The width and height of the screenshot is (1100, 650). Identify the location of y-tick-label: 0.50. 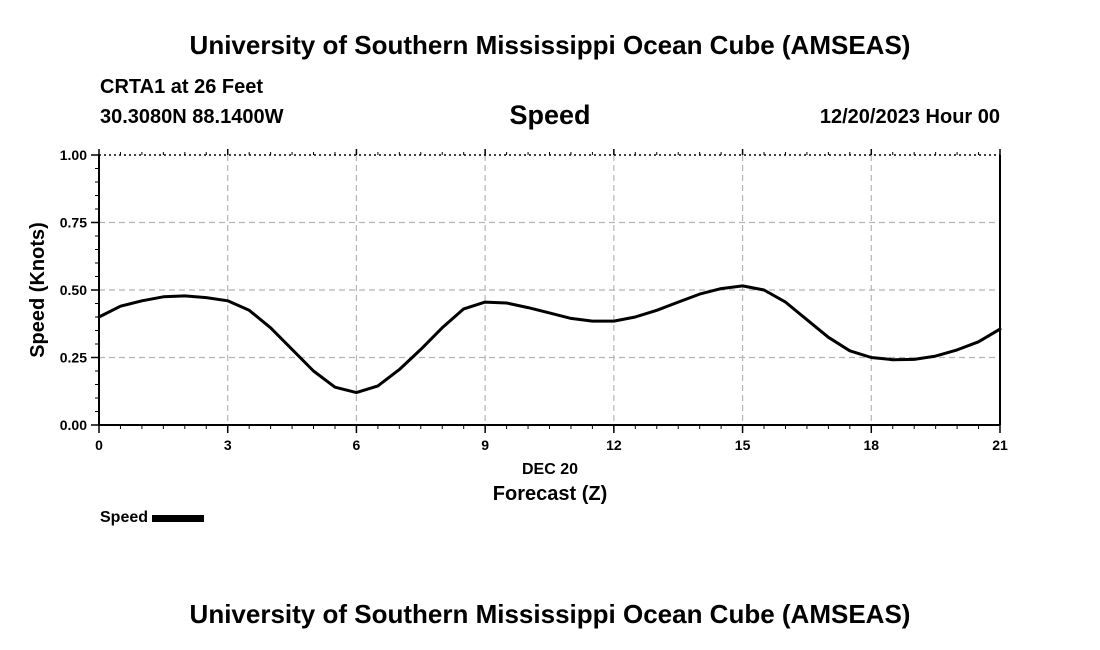
(73, 290).